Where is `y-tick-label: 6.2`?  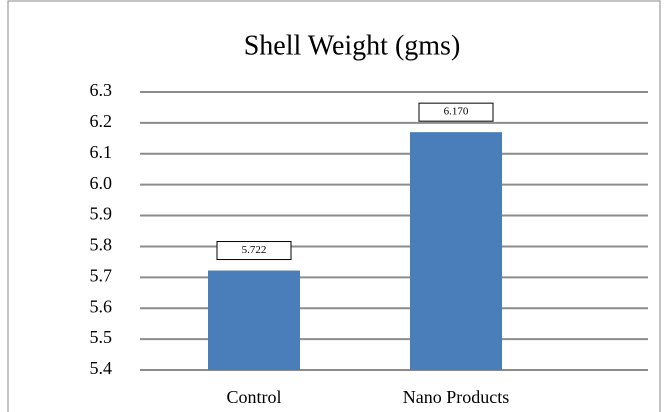 y-tick-label: 6.2 is located at coordinates (101, 121).